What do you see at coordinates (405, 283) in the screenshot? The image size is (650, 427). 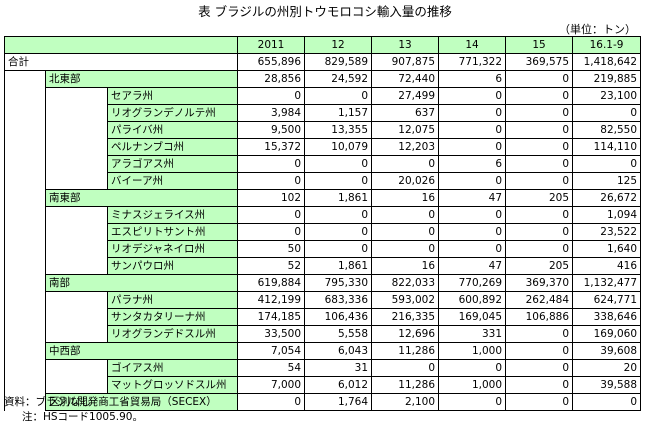 I see `value-cell: 822,033` at bounding box center [405, 283].